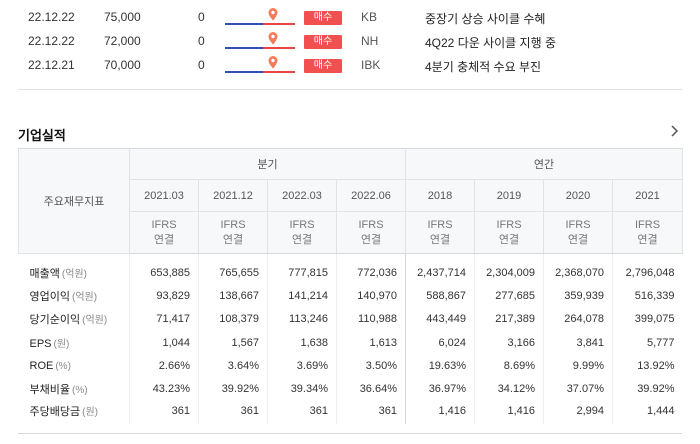  I want to click on metric-value: 36.97%, so click(440, 389).